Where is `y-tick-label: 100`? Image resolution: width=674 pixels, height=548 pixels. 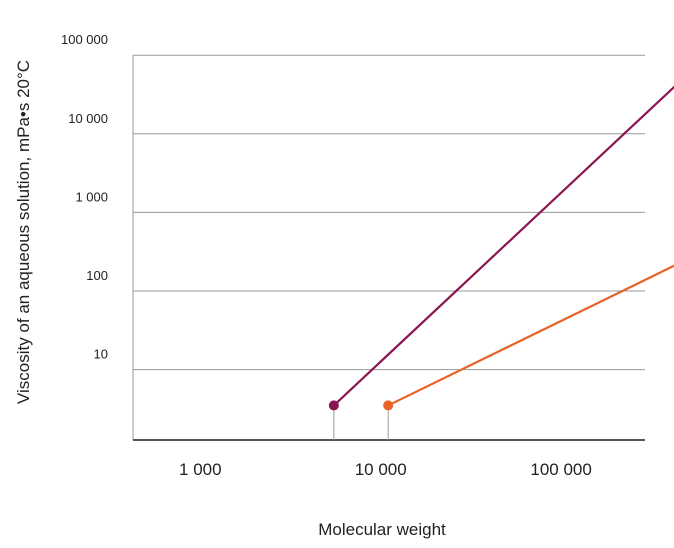 y-tick-label: 100 is located at coordinates (97, 275).